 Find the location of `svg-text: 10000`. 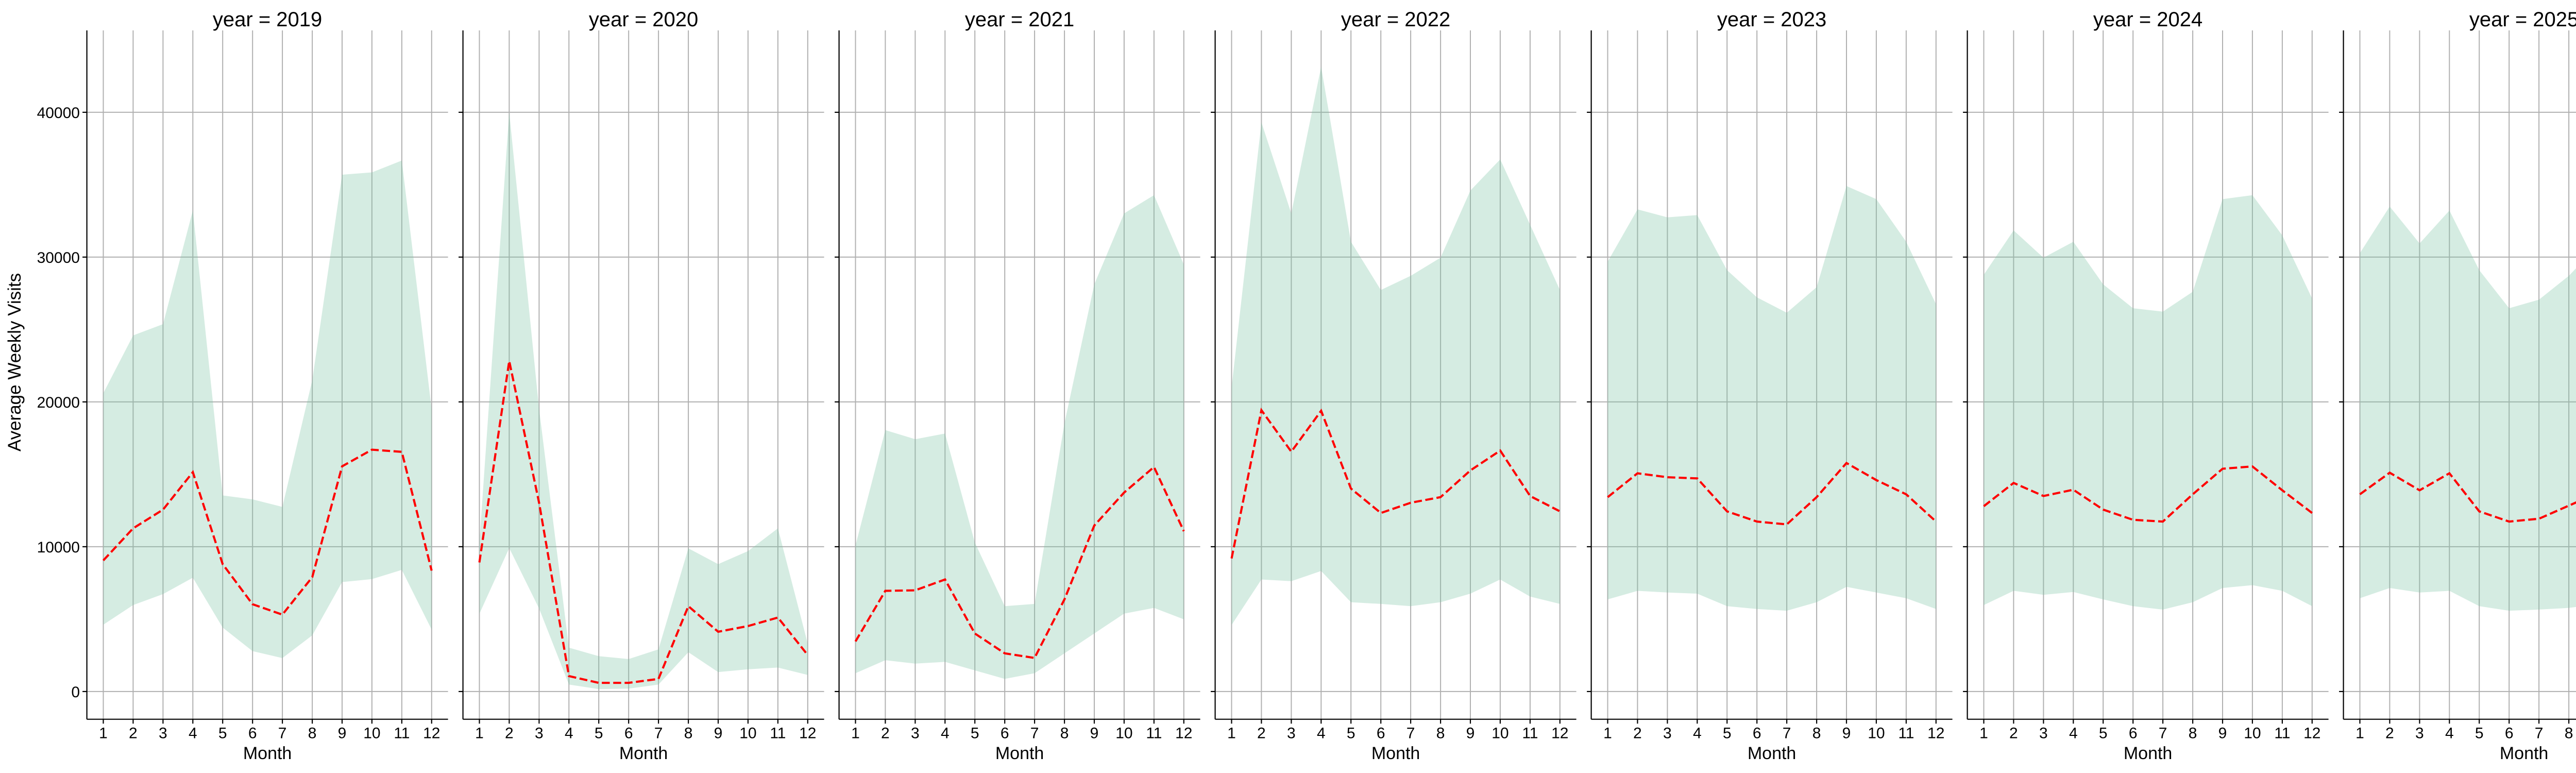

svg-text: 10000 is located at coordinates (59, 547).